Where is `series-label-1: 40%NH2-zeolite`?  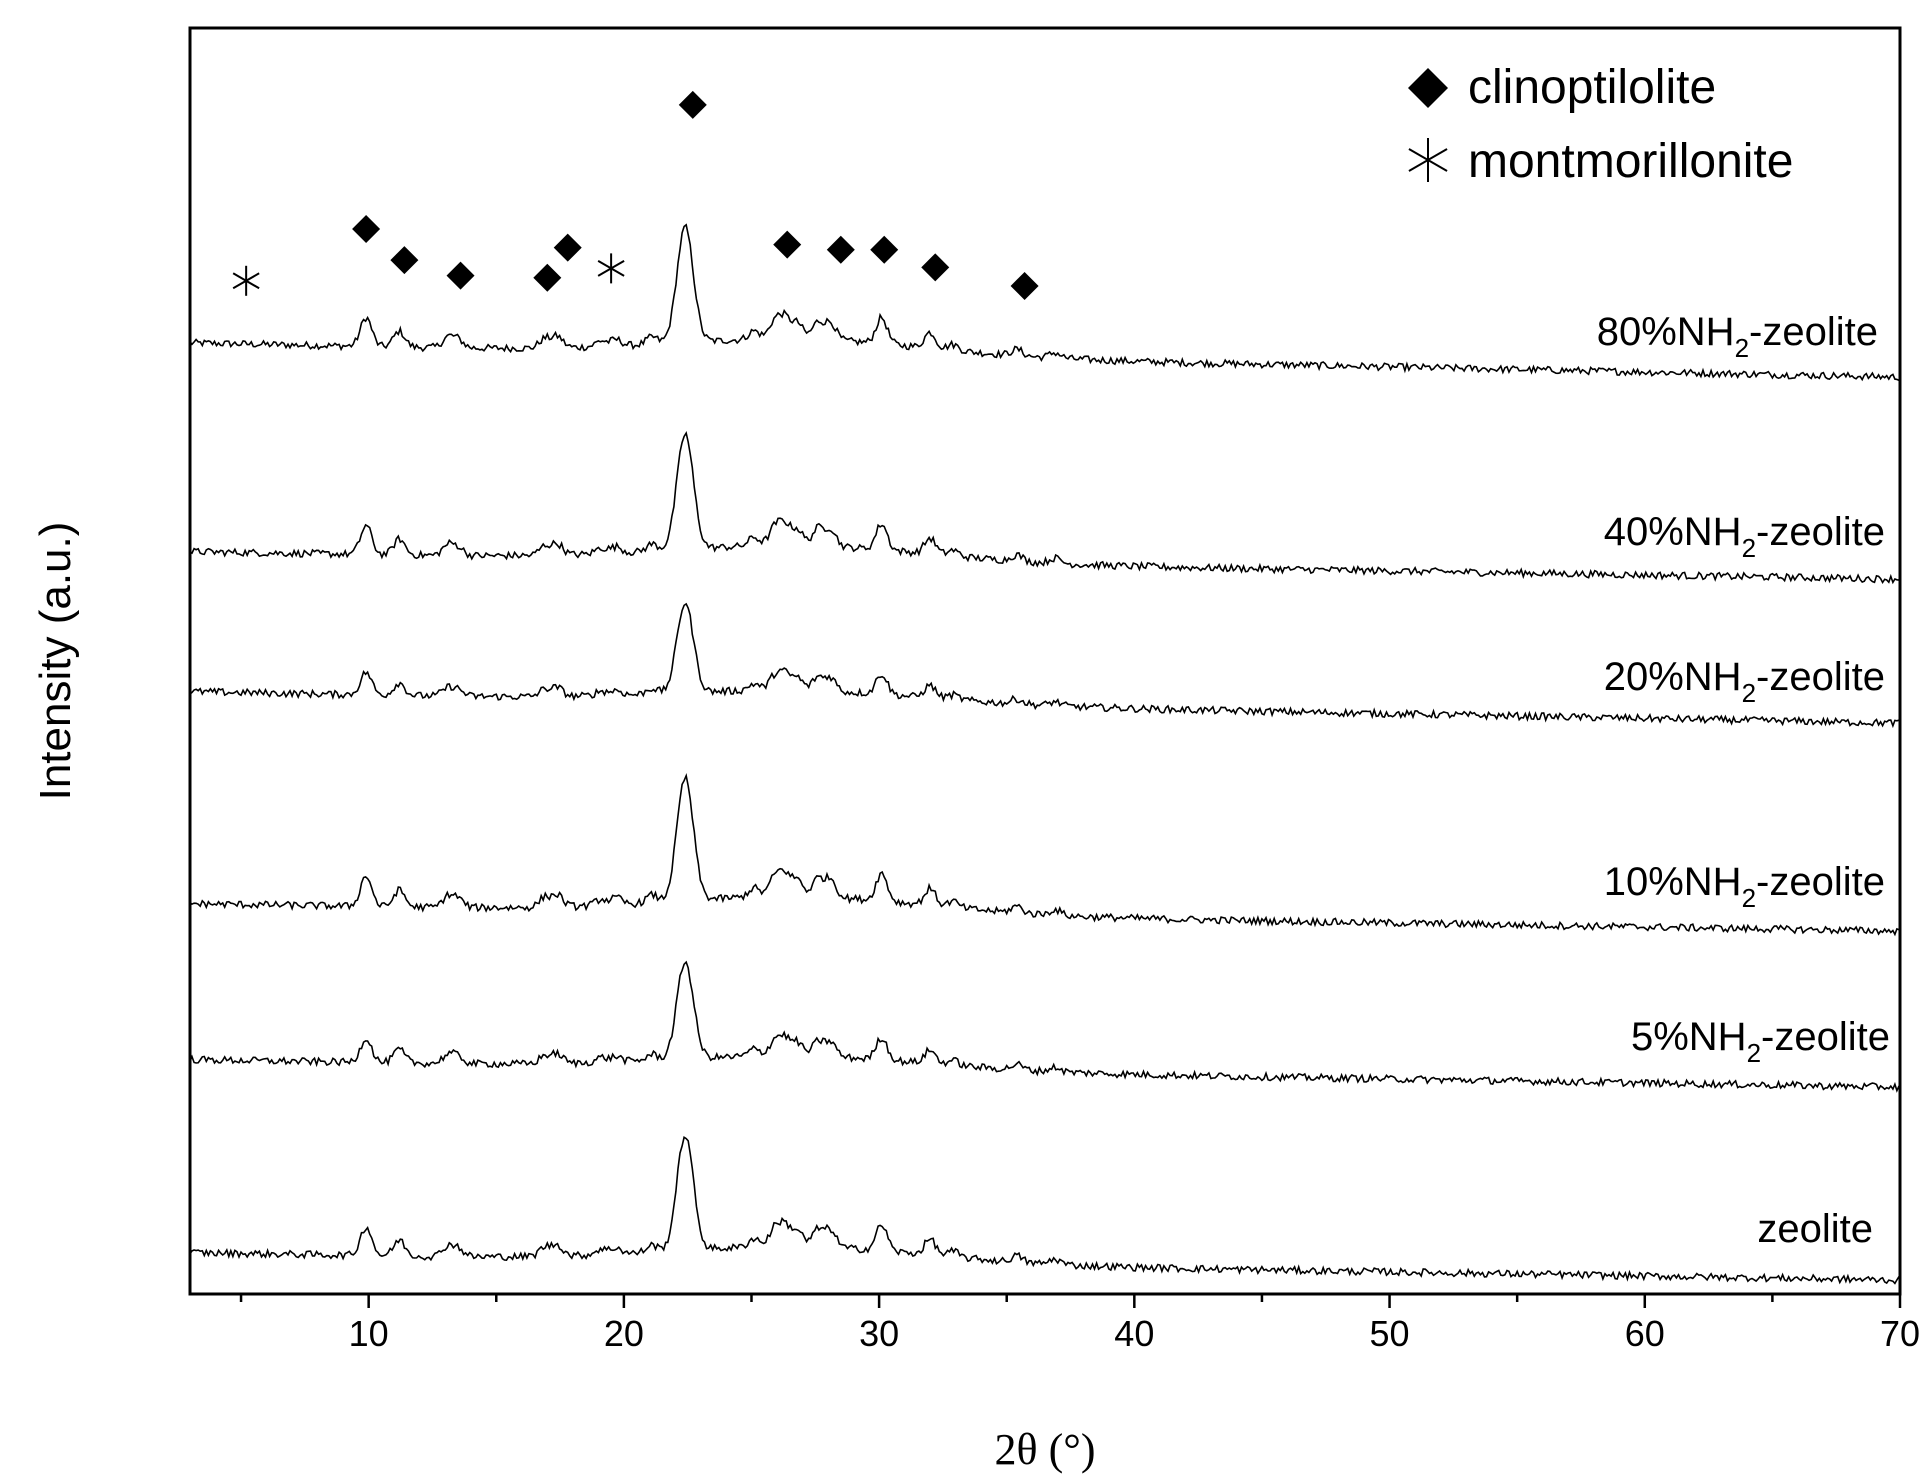
series-label-1: 40%NH2-zeolite is located at coordinates (1744, 536).